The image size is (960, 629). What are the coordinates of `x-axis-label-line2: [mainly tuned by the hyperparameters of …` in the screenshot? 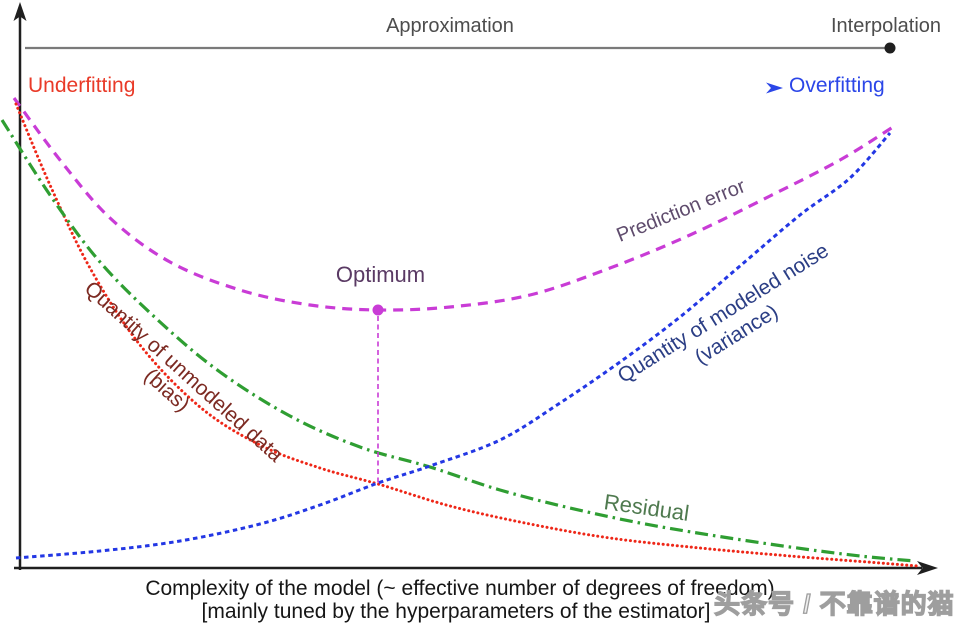 It's located at (456, 611).